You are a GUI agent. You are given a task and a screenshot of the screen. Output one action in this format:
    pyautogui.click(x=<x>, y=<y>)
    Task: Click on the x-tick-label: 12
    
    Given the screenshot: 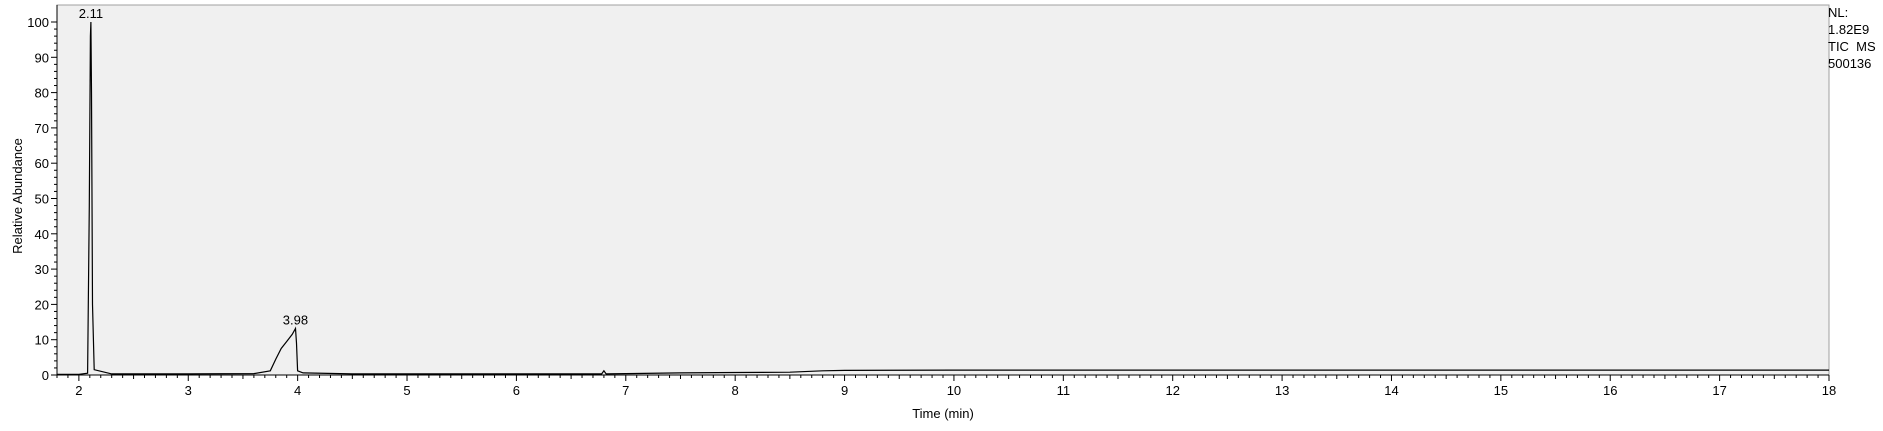 What is the action you would take?
    pyautogui.click(x=1172, y=390)
    